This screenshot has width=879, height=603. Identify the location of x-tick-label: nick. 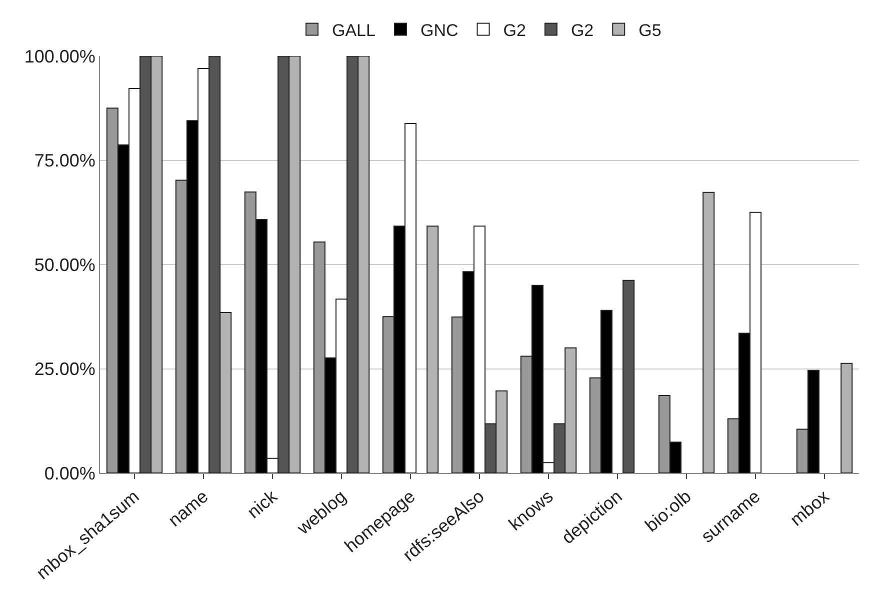
(262, 504).